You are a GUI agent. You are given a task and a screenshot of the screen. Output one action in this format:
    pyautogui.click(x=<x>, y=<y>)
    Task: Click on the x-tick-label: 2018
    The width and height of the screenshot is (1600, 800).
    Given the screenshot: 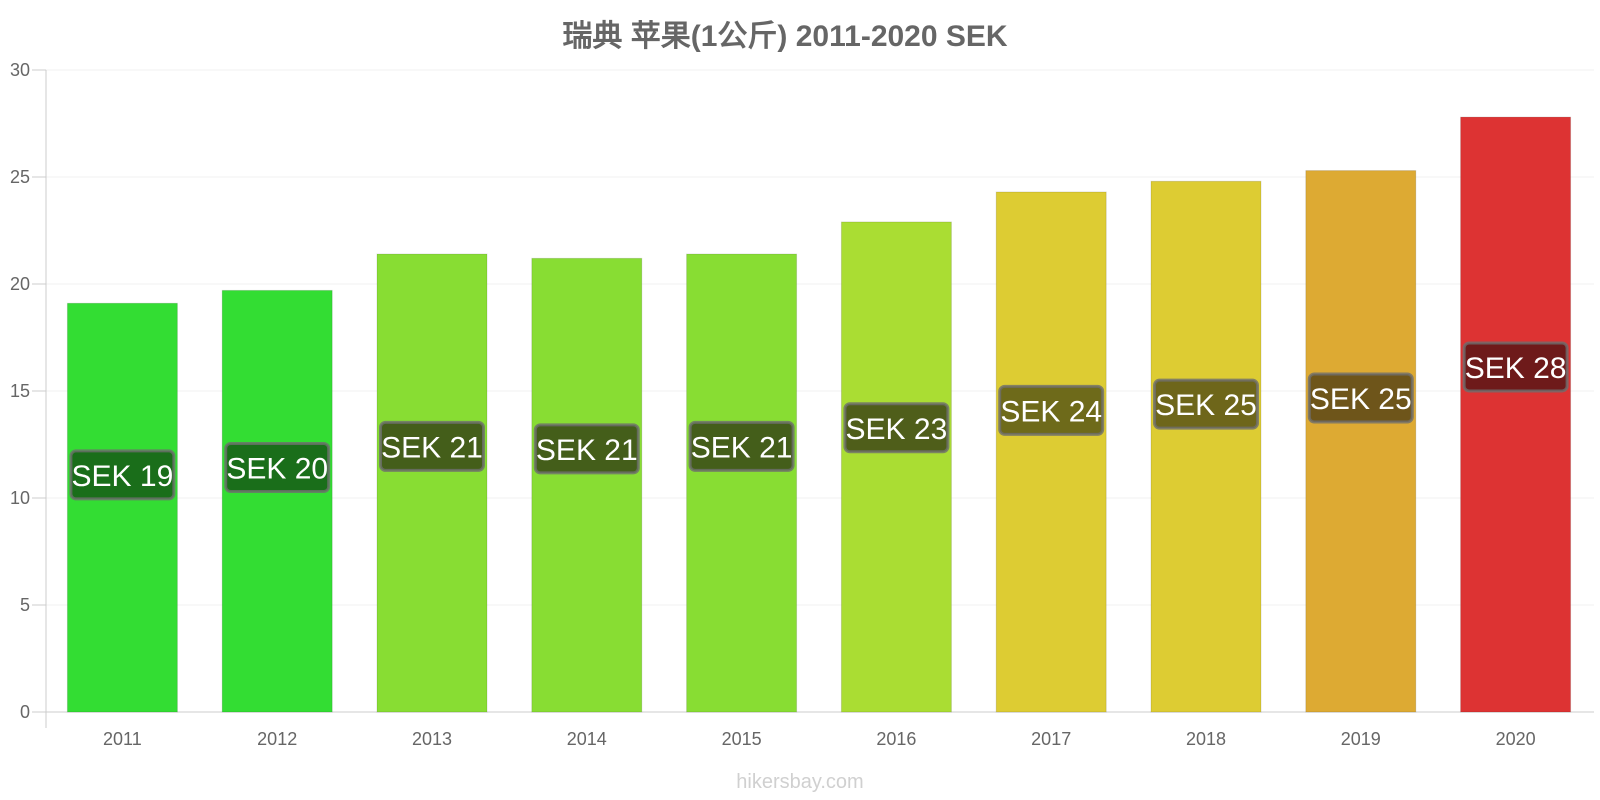 What is the action you would take?
    pyautogui.click(x=1206, y=739)
    